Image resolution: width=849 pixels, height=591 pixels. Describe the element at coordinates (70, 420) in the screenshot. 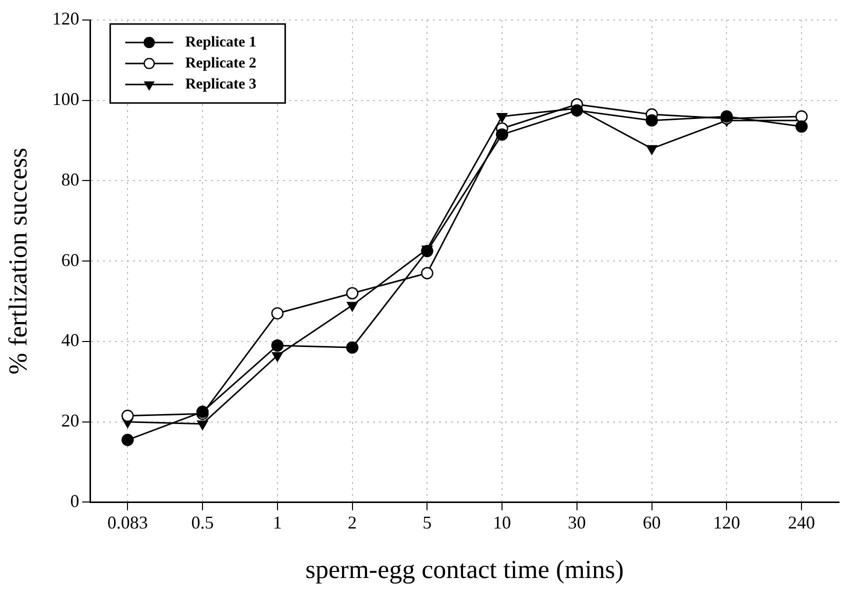

I see `y-tick-label: 20` at that location.